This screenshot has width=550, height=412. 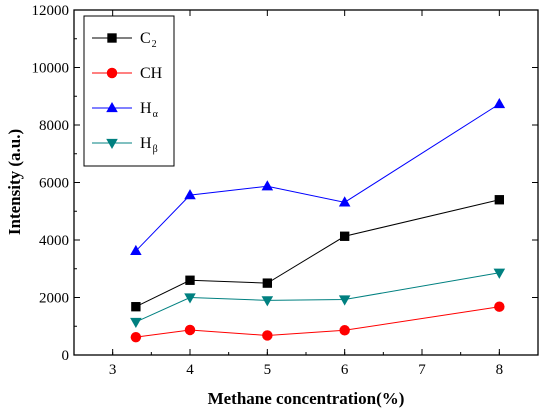 What do you see at coordinates (149, 110) in the screenshot?
I see `legend-label: Hα` at bounding box center [149, 110].